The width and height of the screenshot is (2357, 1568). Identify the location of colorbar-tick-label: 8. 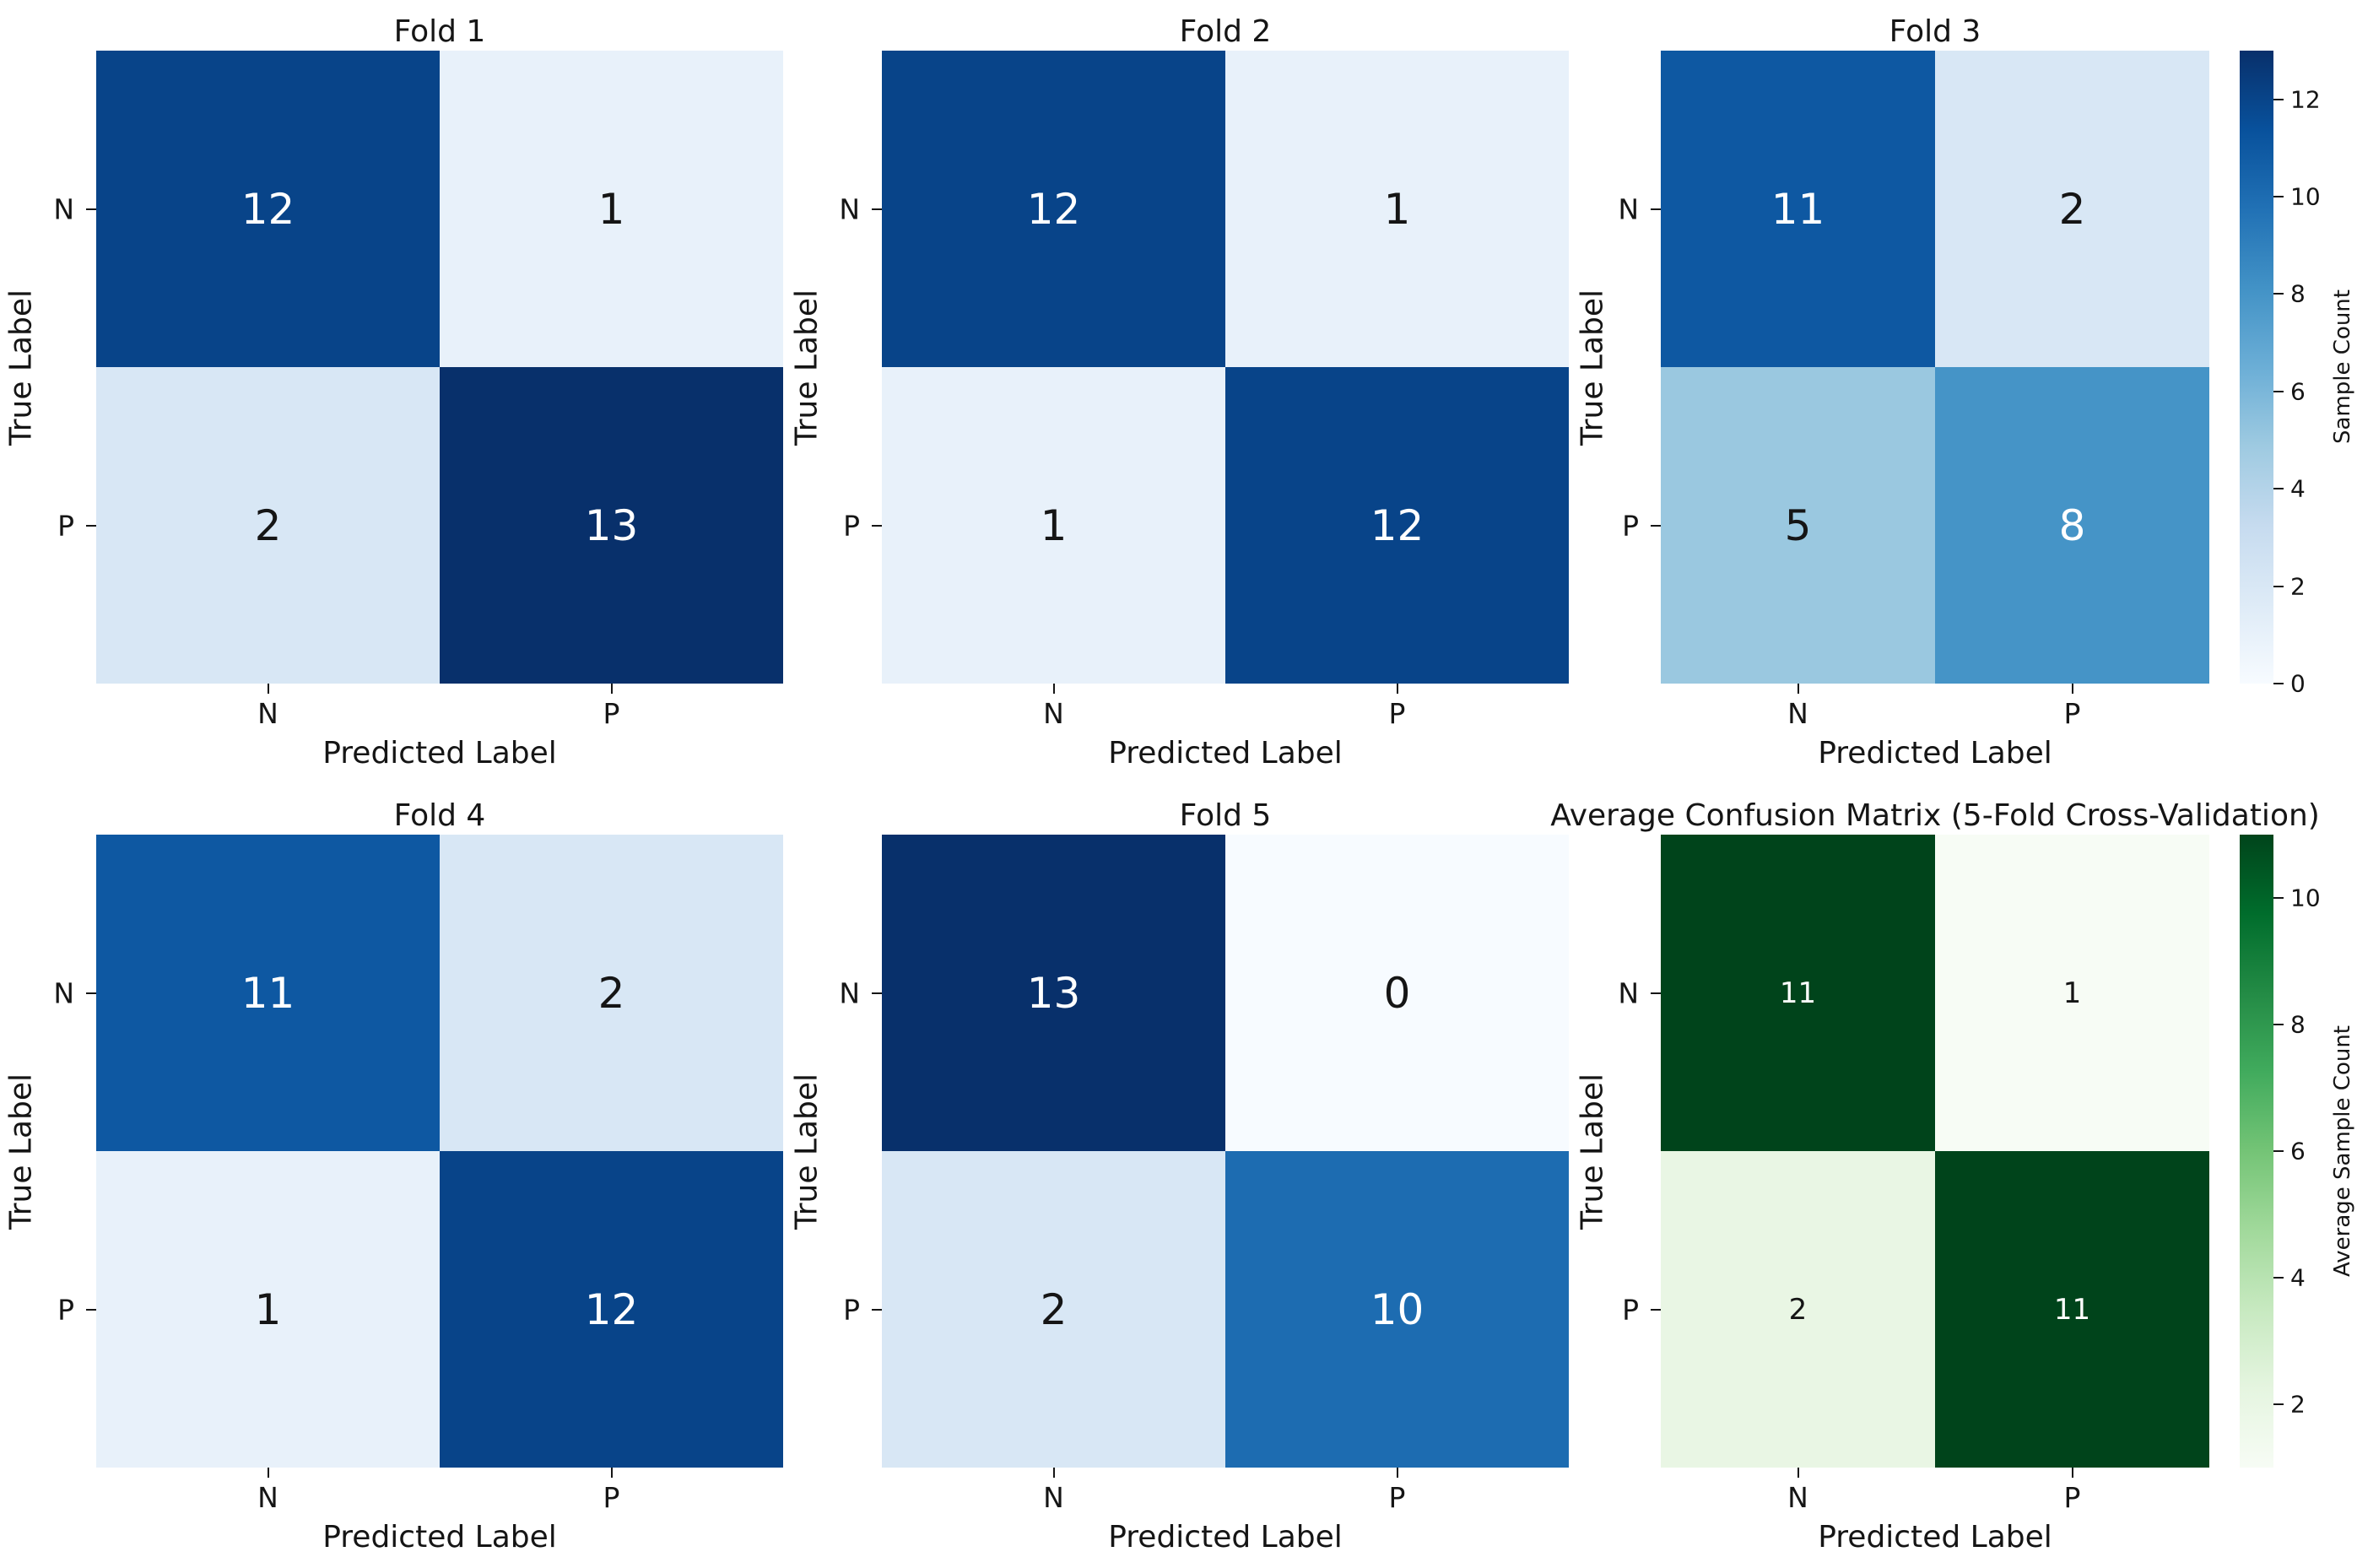
(2298, 293).